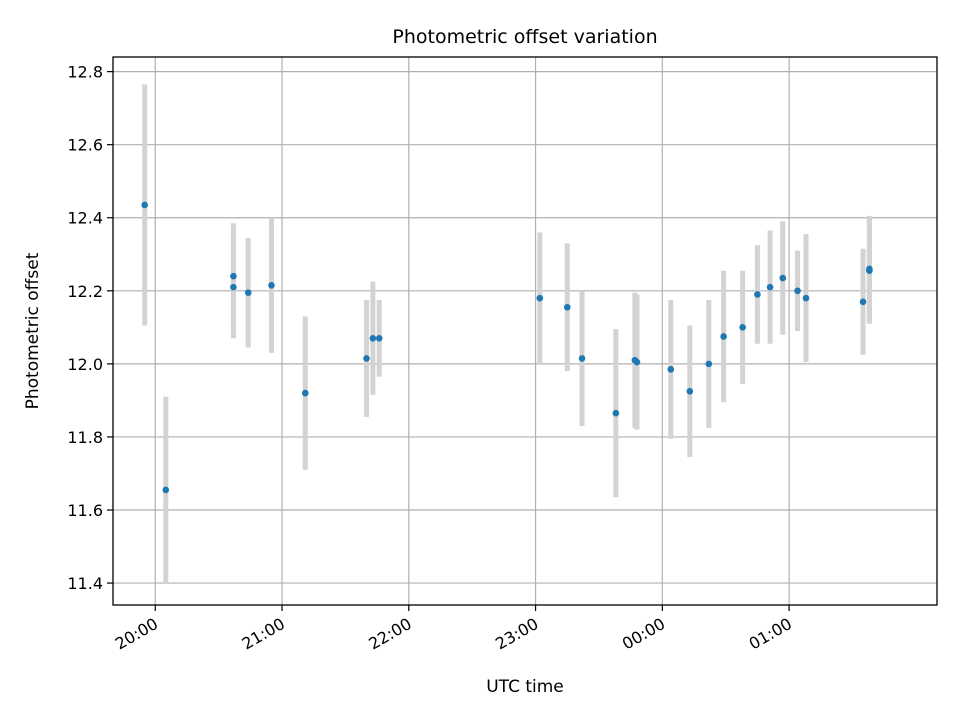 This screenshot has height=720, width=960. What do you see at coordinates (85, 218) in the screenshot?
I see `y-tick-label: 12.4` at bounding box center [85, 218].